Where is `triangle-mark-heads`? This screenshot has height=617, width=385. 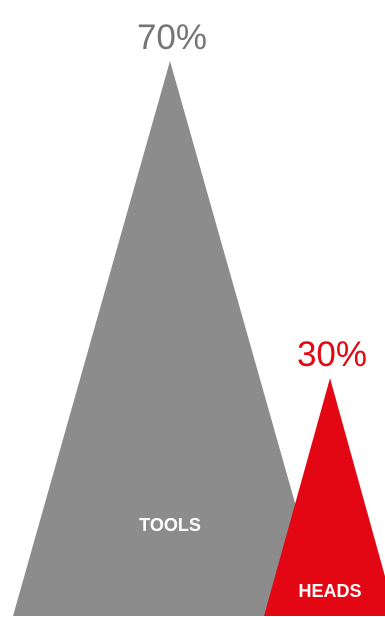 triangle-mark-heads is located at coordinates (324, 497).